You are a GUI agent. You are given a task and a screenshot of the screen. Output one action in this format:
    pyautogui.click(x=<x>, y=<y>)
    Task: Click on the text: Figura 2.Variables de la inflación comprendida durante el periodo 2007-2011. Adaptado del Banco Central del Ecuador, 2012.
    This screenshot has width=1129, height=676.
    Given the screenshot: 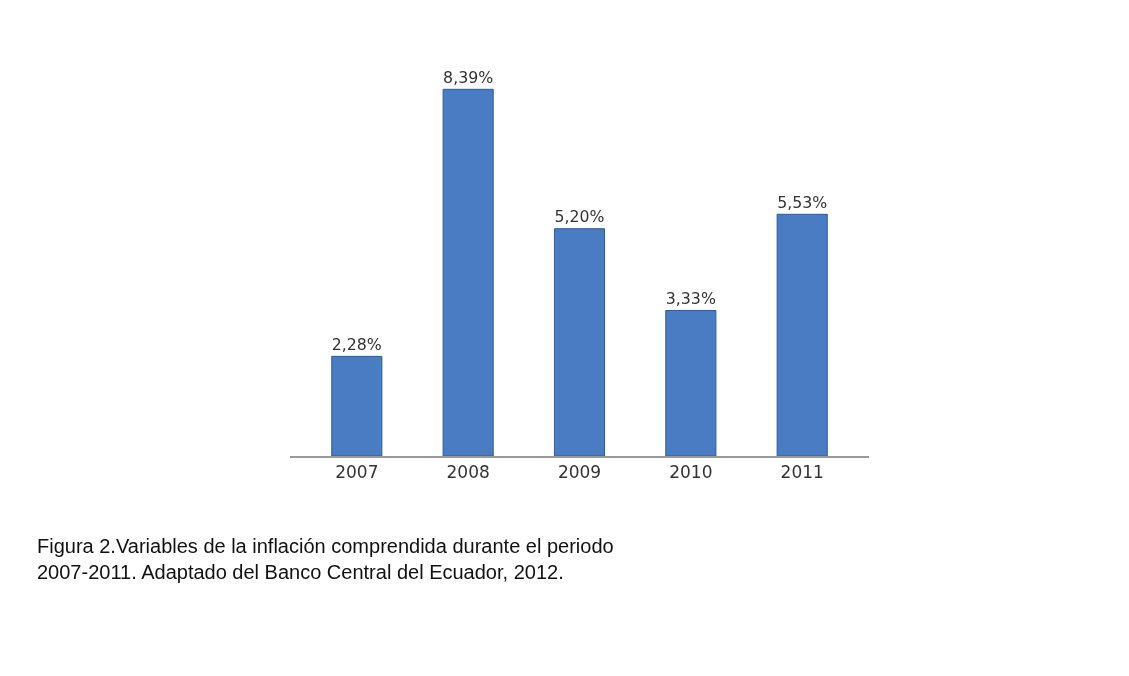 What is the action you would take?
    pyautogui.click(x=325, y=559)
    